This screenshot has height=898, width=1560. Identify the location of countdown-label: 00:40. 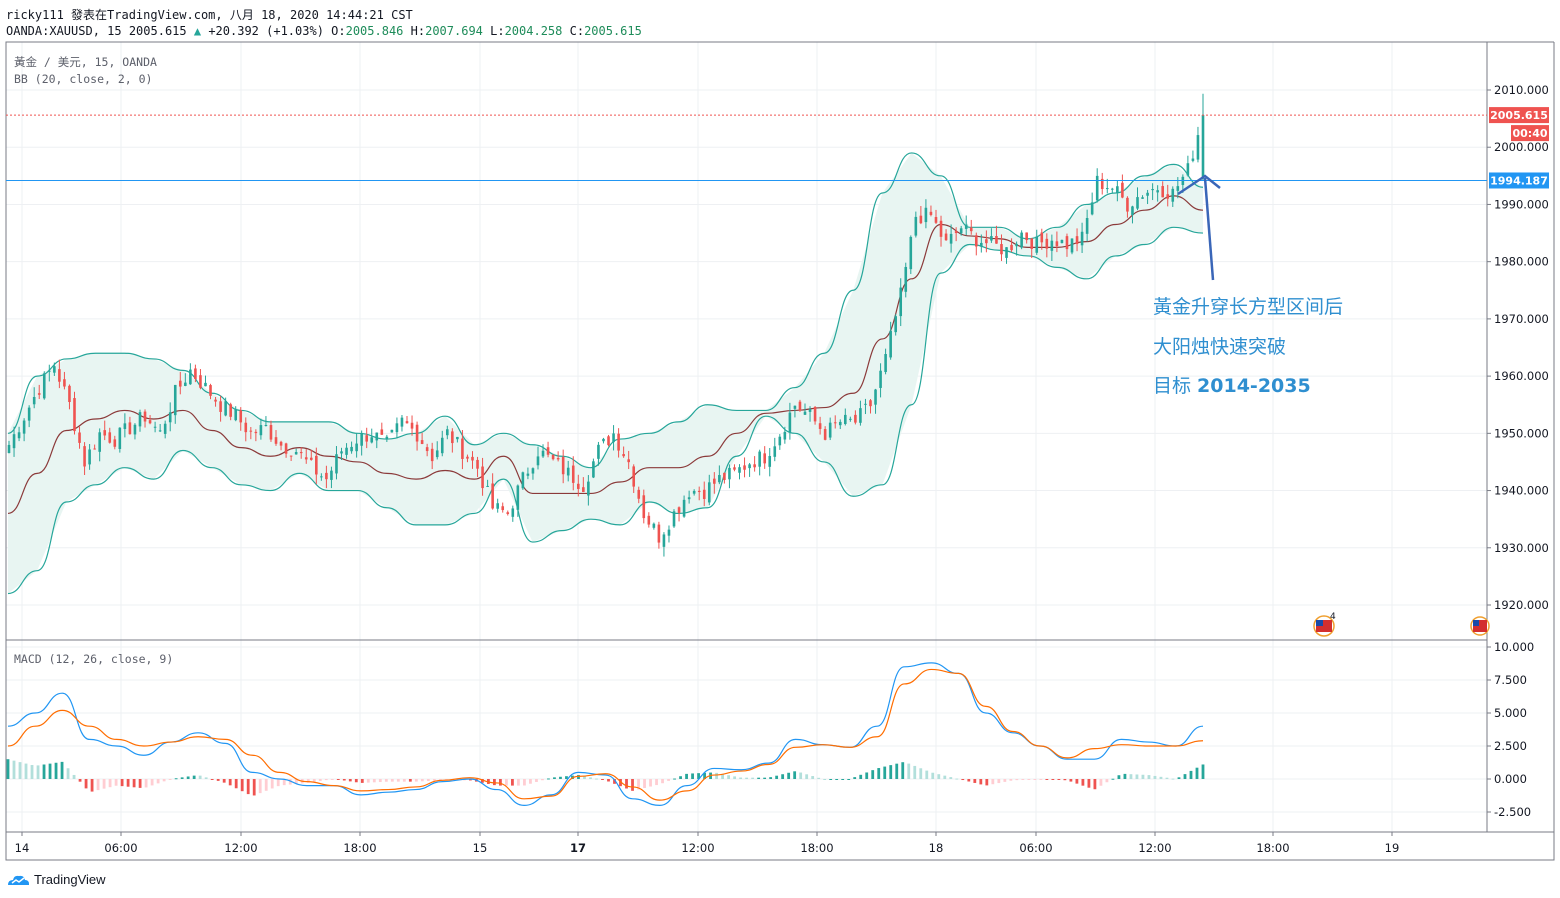
(1529, 133).